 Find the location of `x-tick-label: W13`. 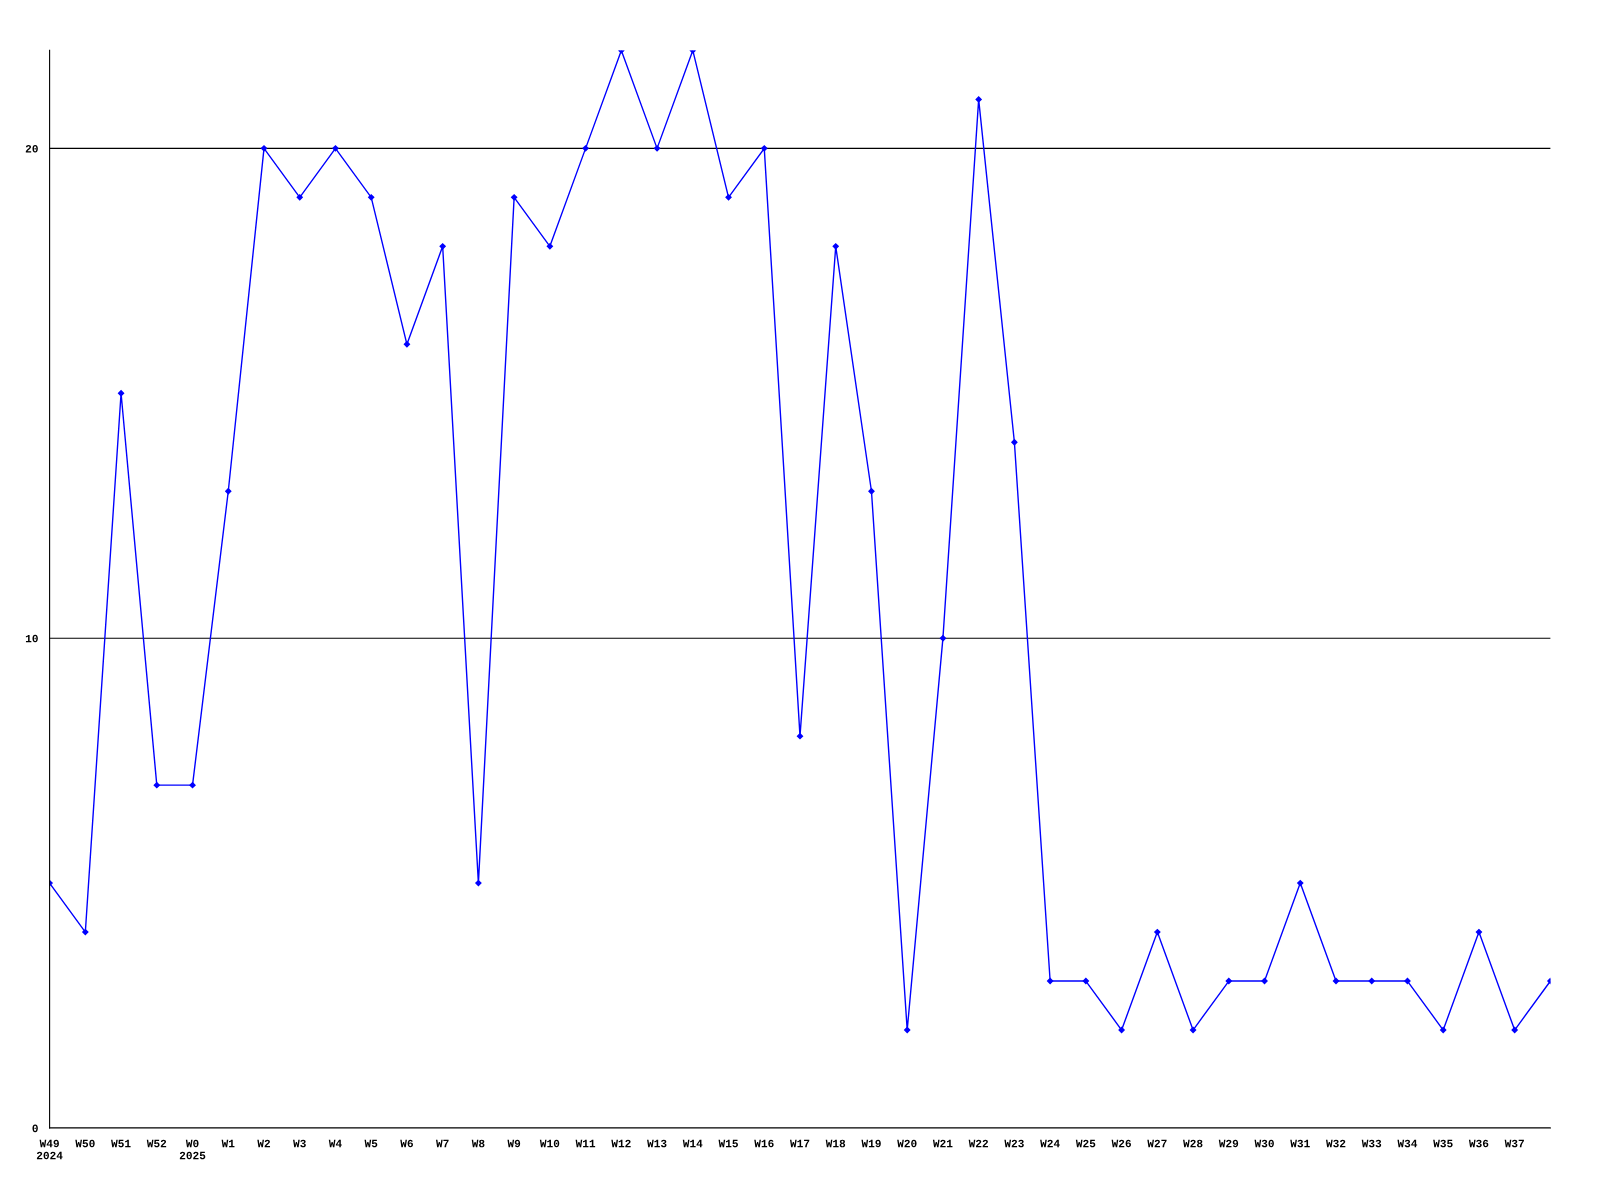

x-tick-label: W13 is located at coordinates (657, 1143).